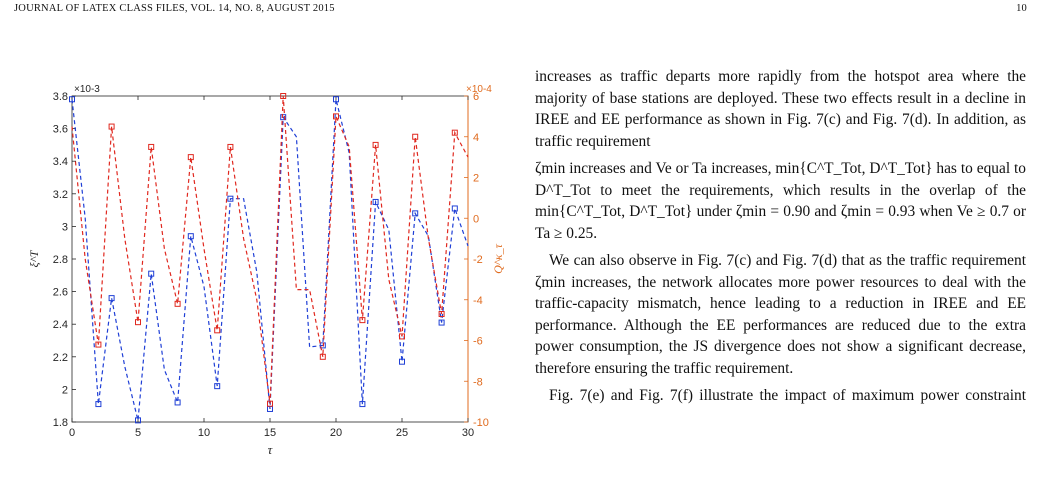 The height and width of the screenshot is (478, 1041). What do you see at coordinates (336, 433) in the screenshot?
I see `x-tick-label: 20` at bounding box center [336, 433].